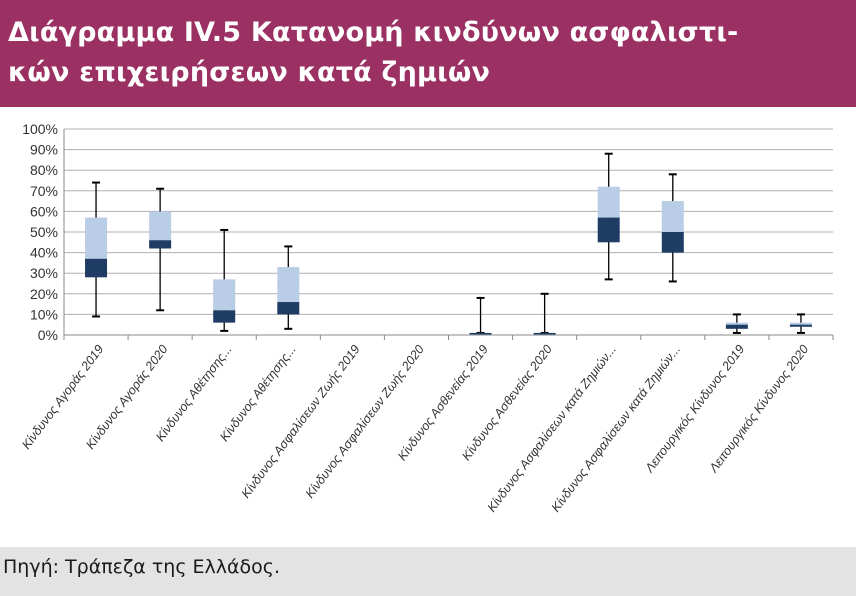 The height and width of the screenshot is (596, 856). I want to click on y-tick-label: 60%, so click(44, 211).